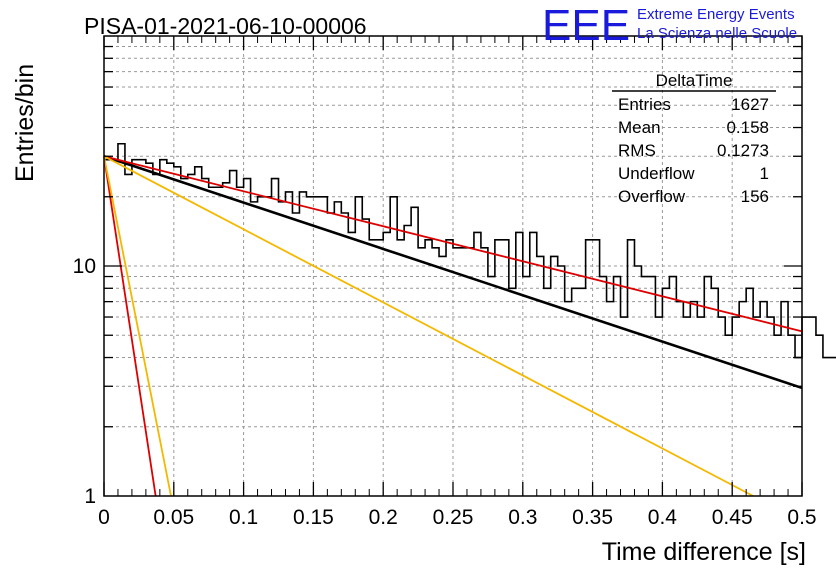  Describe the element at coordinates (639, 127) in the screenshot. I see `stats-label-mean: Mean` at that location.